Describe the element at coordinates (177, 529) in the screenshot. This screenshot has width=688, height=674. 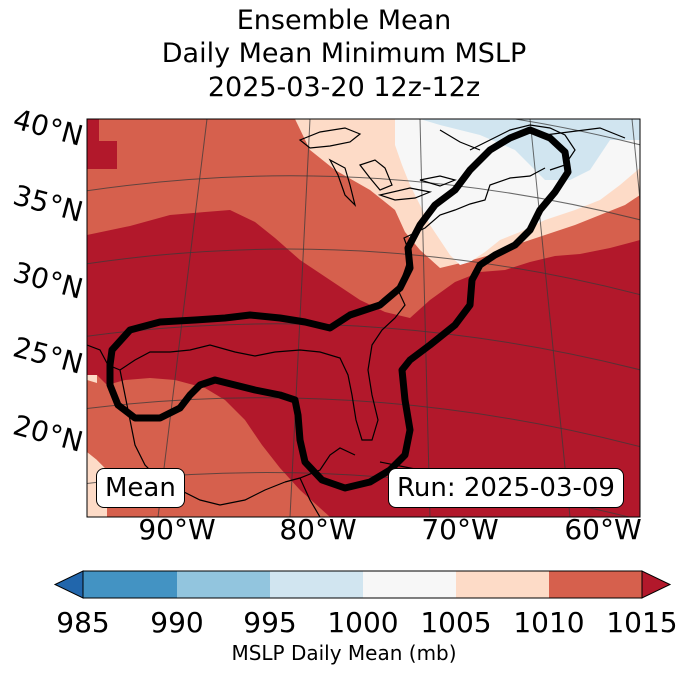
I see `lon-label-90w: 90°W` at that location.